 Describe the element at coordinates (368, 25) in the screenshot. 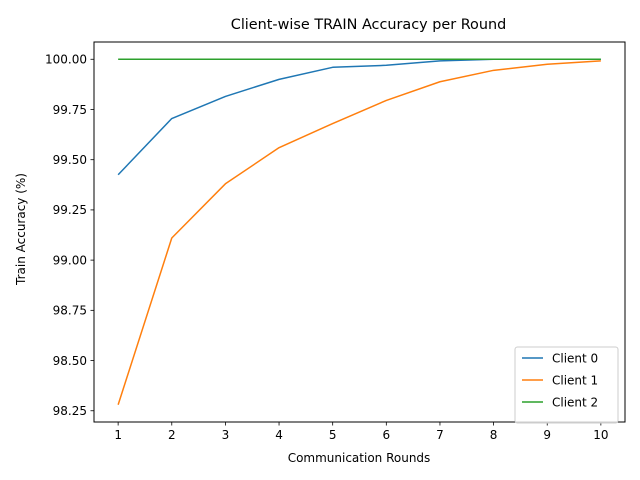

I see `chart-title: Client-wise TRAIN Accuracy per Round` at that location.